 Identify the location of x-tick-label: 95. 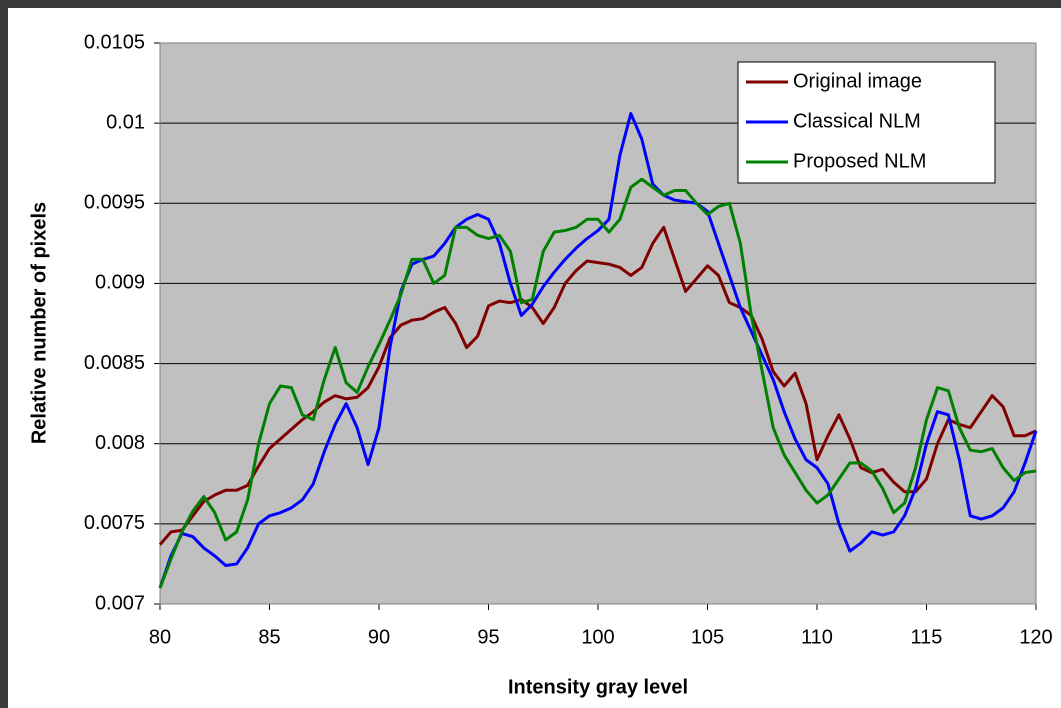
(488, 637).